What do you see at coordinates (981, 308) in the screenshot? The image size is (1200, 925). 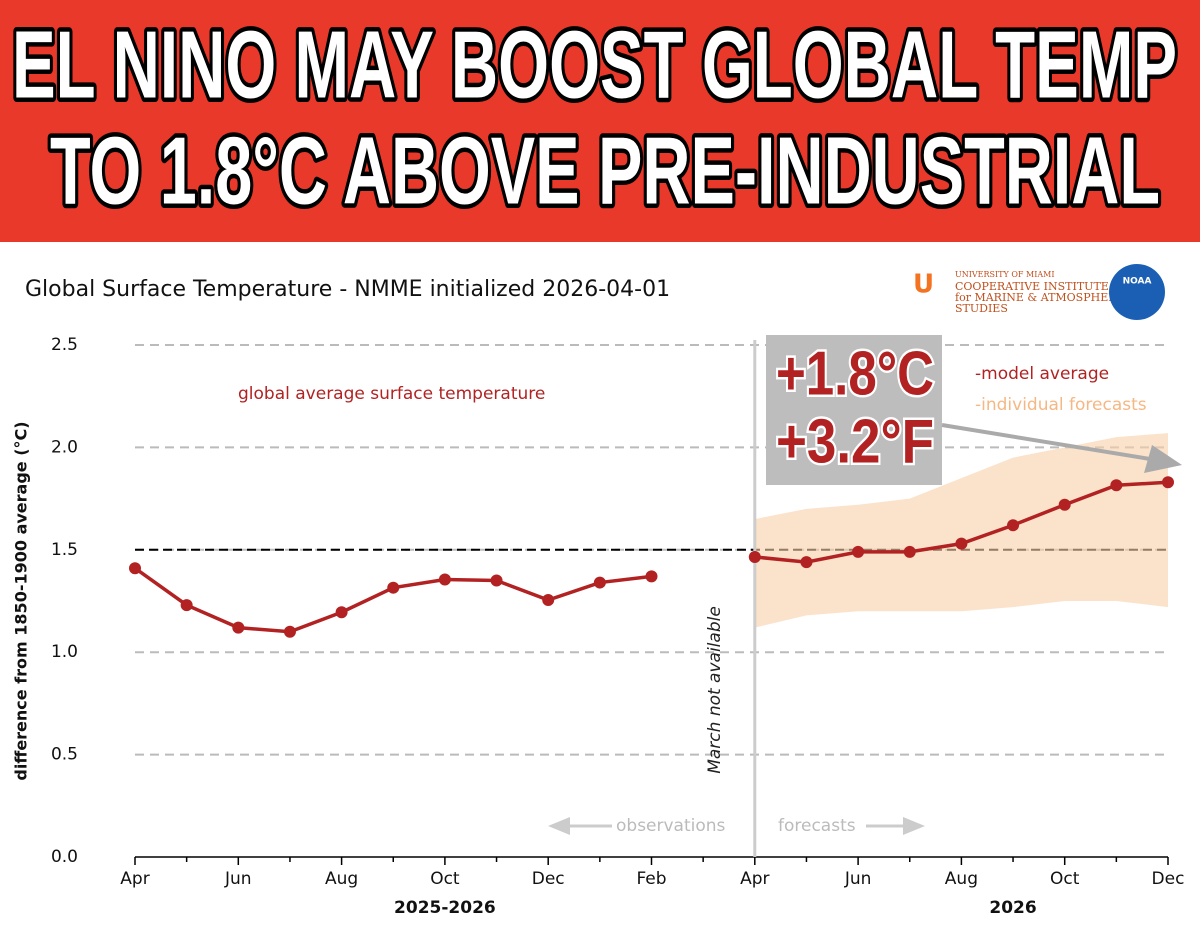 I see `logo-text: STUDIES` at bounding box center [981, 308].